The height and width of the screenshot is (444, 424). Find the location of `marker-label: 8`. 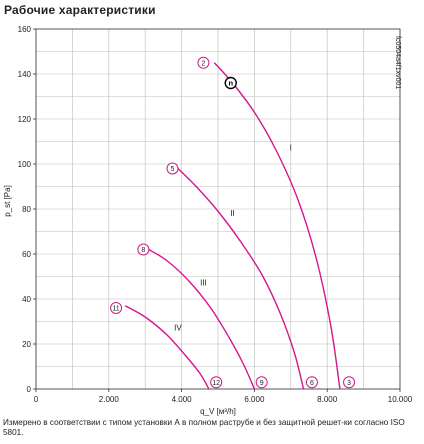

marker-label: 8 is located at coordinates (143, 250).